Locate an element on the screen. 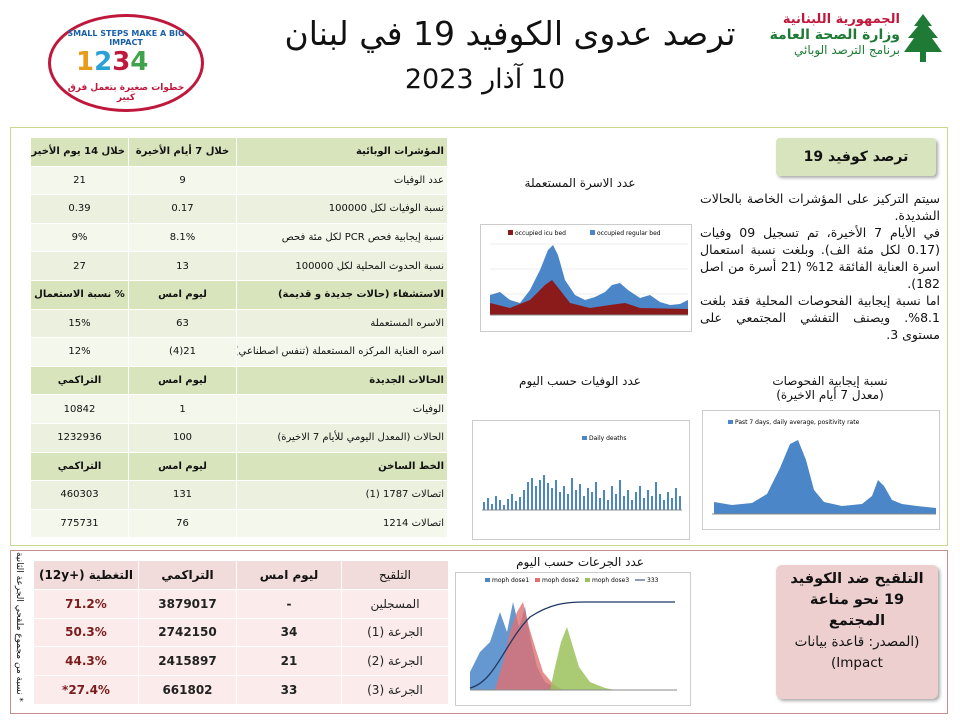 This screenshot has width=960, height=720. table-cell: الاسره المستعملة is located at coordinates (342, 323).